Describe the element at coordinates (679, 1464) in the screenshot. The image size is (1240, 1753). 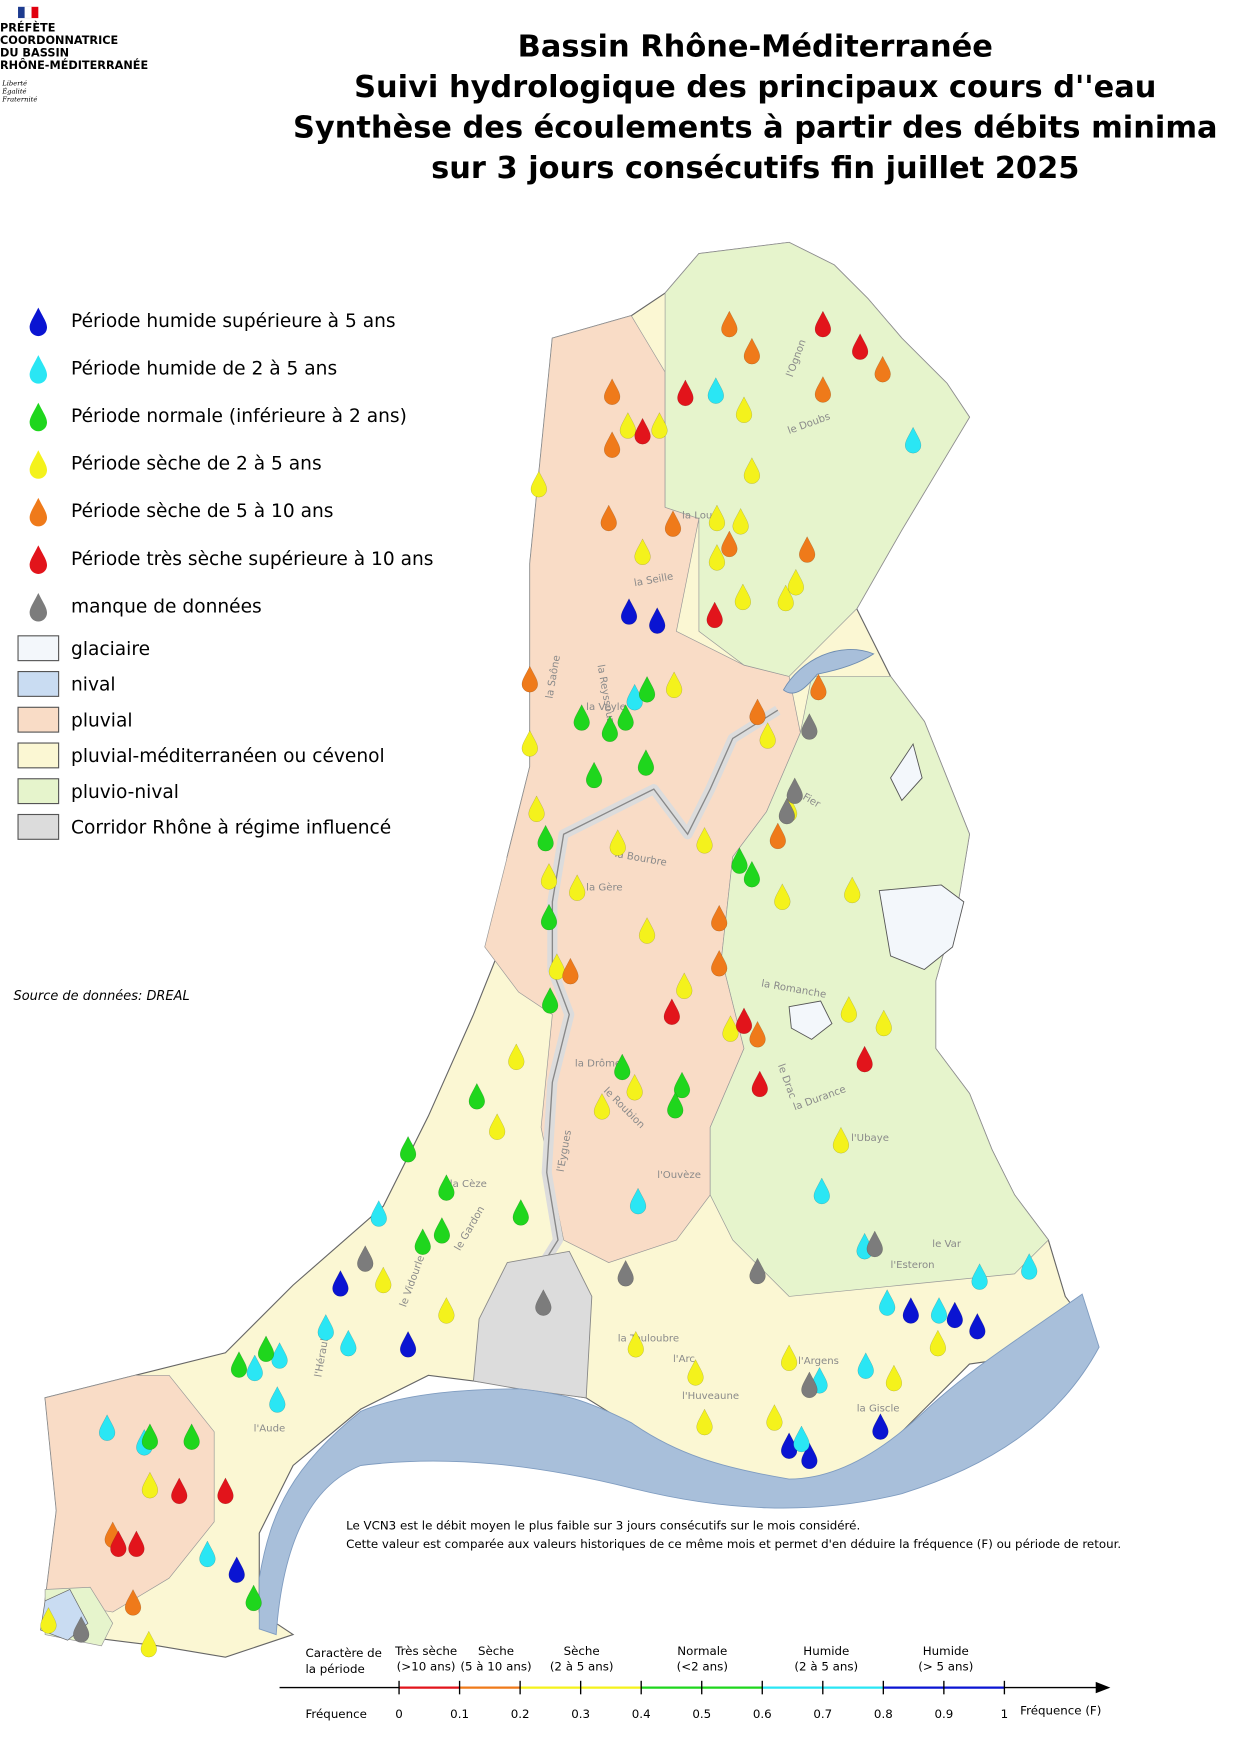
I see `sea` at that location.